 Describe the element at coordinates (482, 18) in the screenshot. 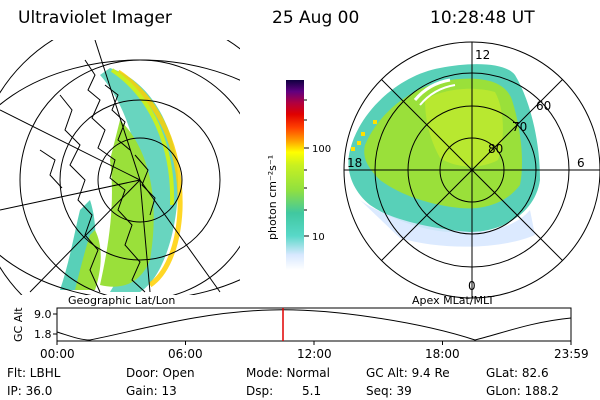

I see `time-label: 10:28:48 UT` at that location.